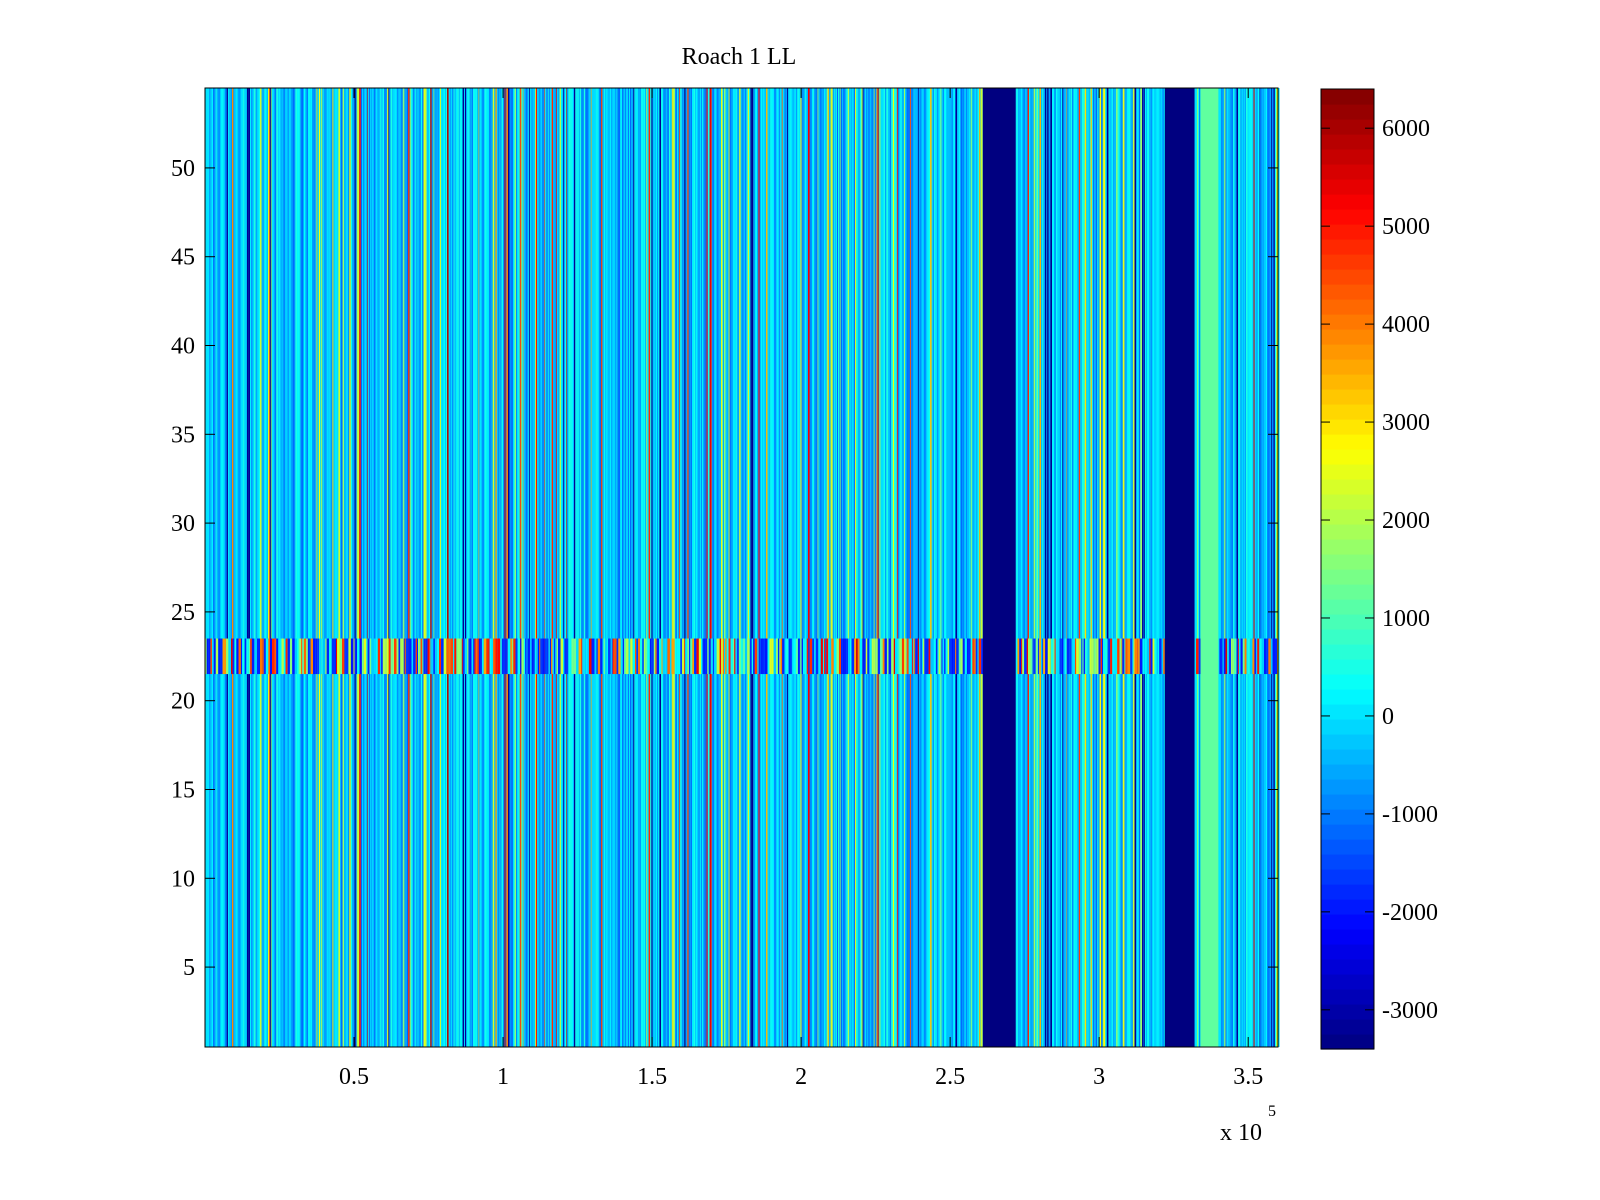  Describe the element at coordinates (1406, 521) in the screenshot. I see `colorbar-tick-label: 2000` at that location.